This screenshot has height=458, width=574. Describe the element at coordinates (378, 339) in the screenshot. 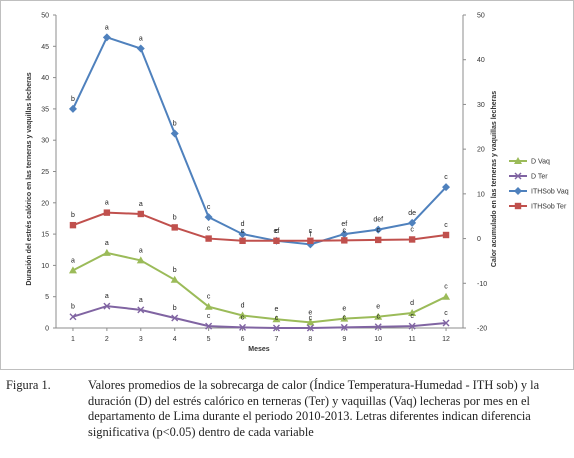

I see `x-tick-label: 10` at that location.